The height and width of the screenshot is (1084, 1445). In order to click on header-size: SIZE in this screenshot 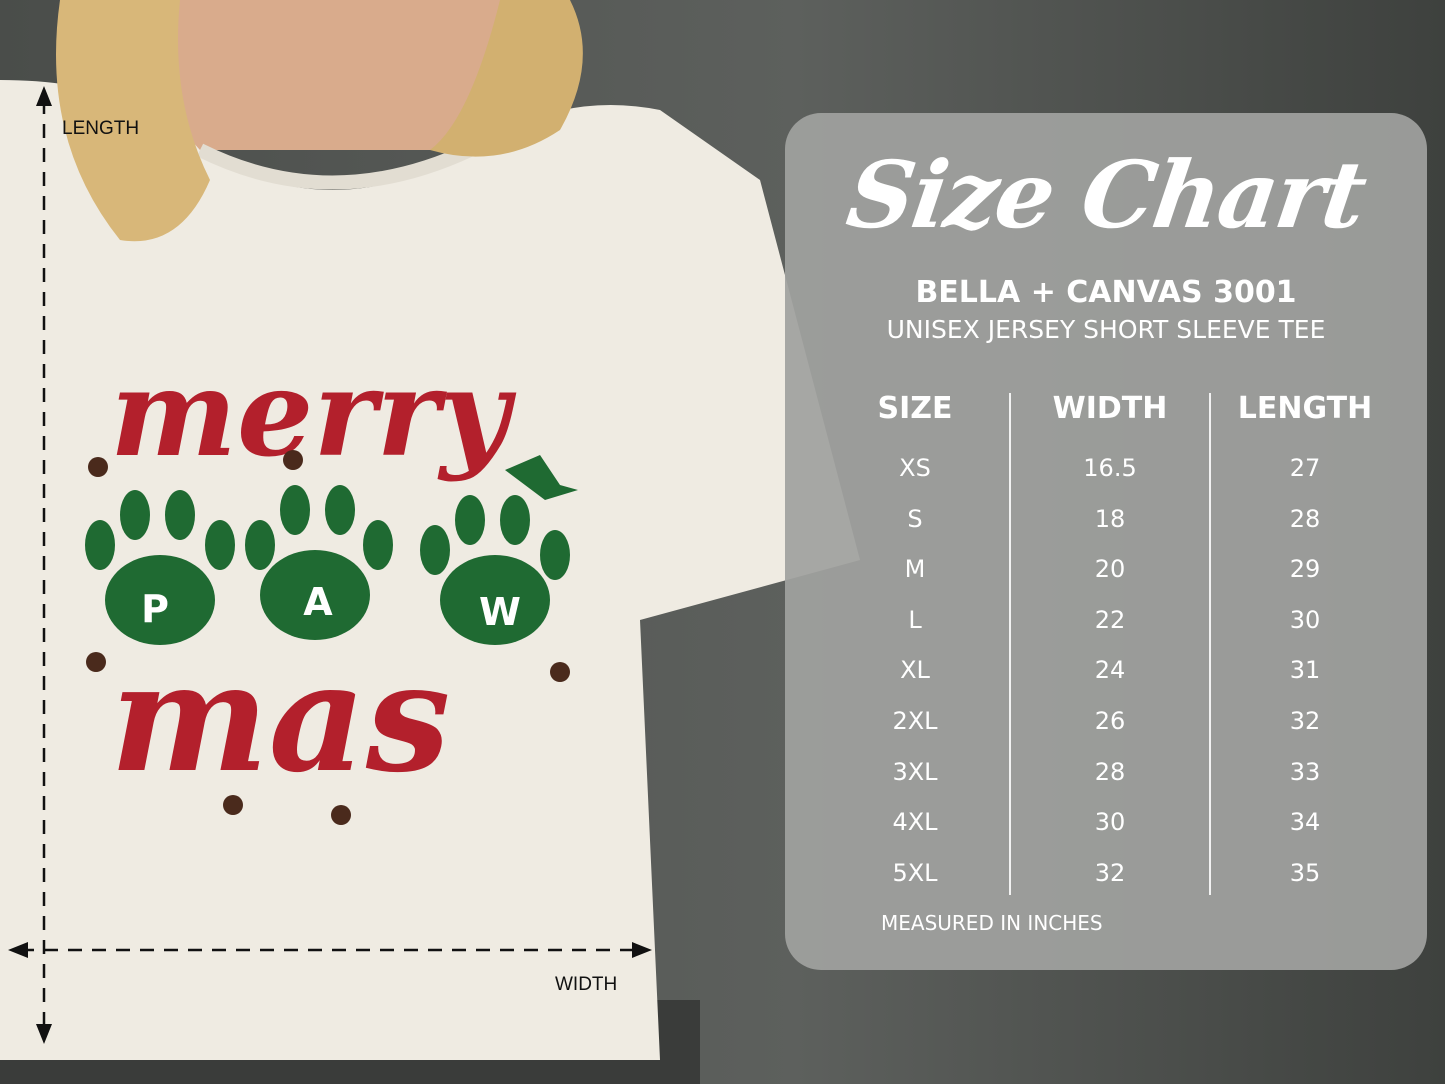, I will do `click(915, 408)`.